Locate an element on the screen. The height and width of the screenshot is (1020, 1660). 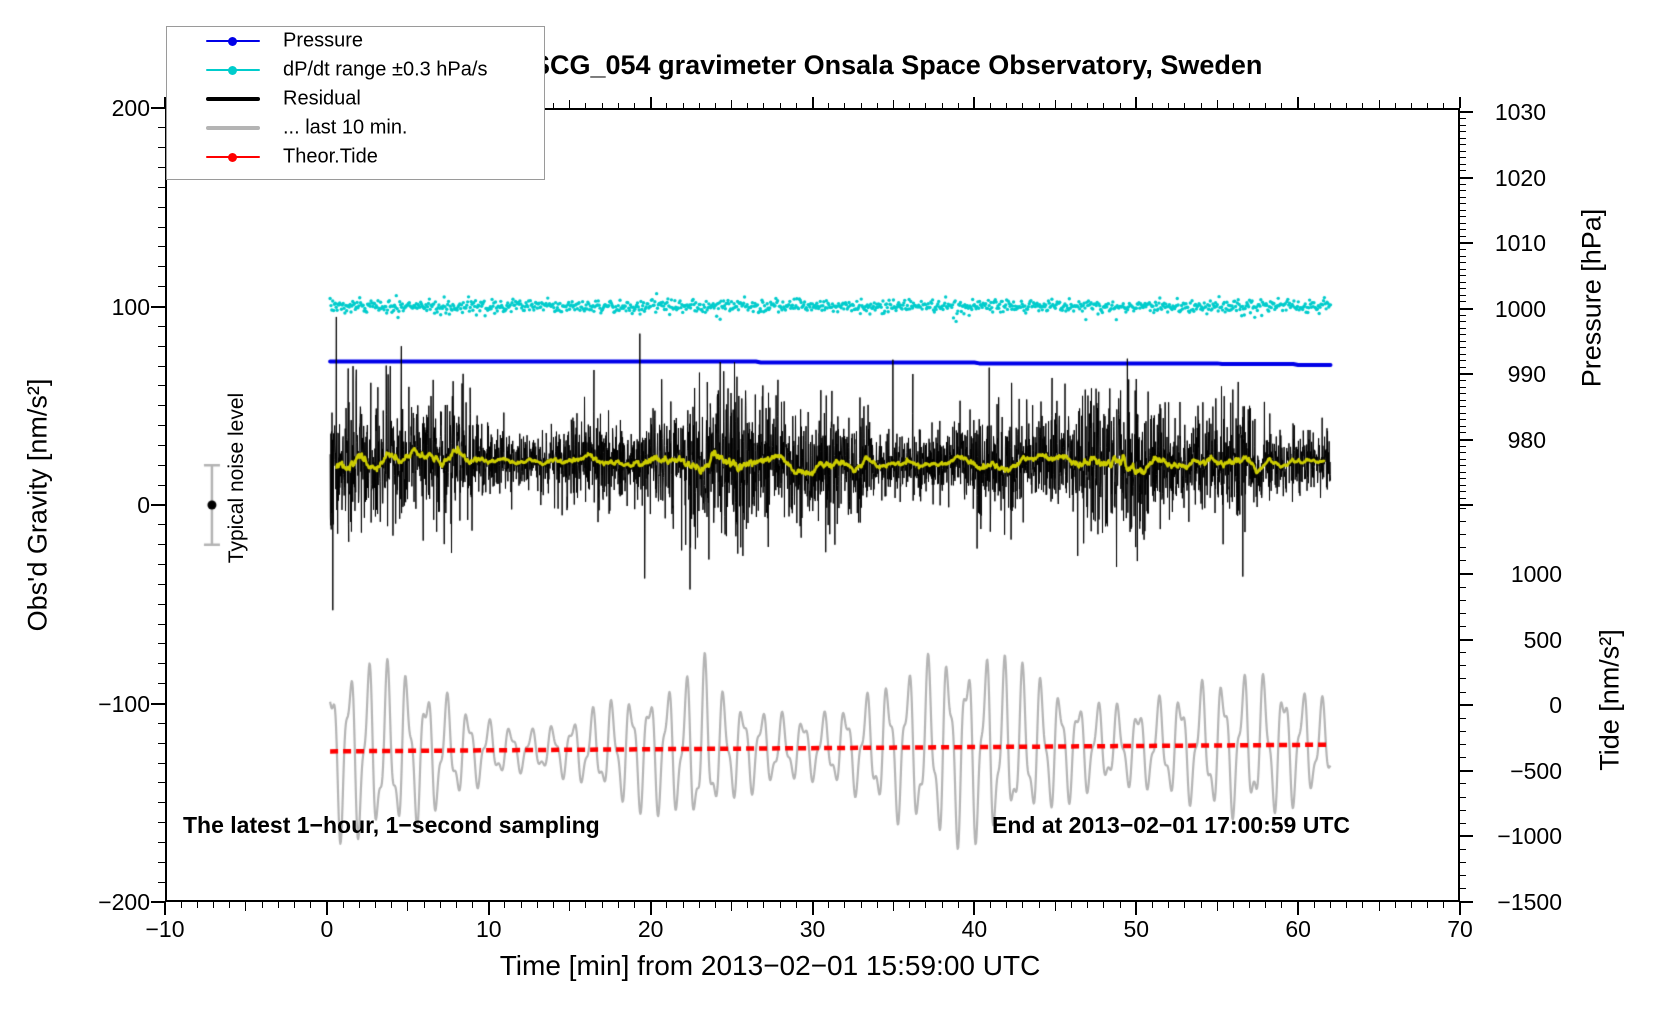
tide-tick-label: 1000 is located at coordinates (1536, 574).